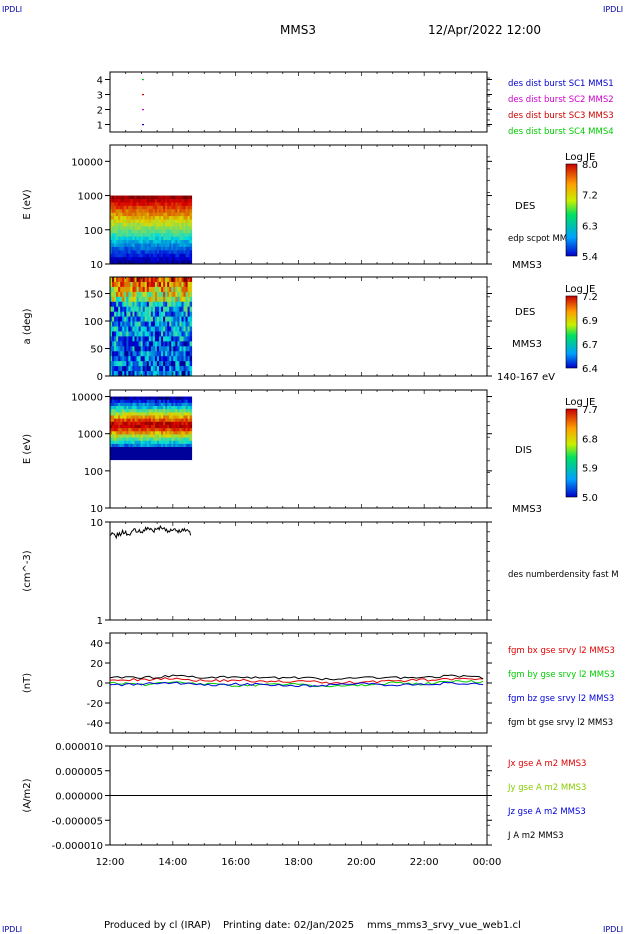 The height and width of the screenshot is (934, 630). I want to click on datetime-title: 12/Apr/2022 12:00, so click(484, 30).